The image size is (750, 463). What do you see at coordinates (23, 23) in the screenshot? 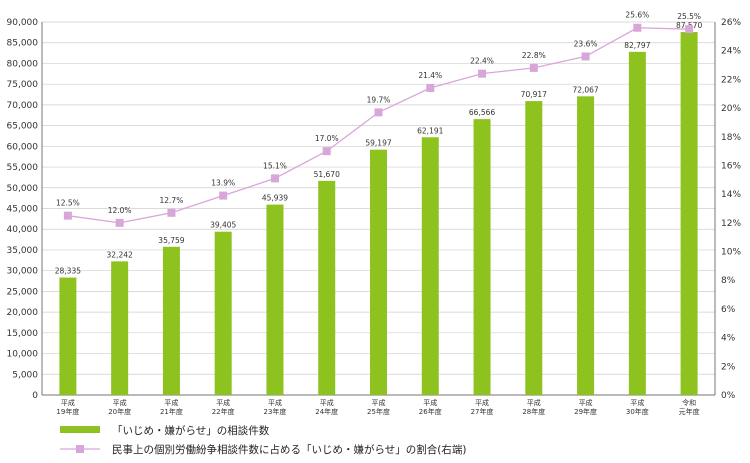
I see `left-tick-label: 90,000` at bounding box center [23, 23].